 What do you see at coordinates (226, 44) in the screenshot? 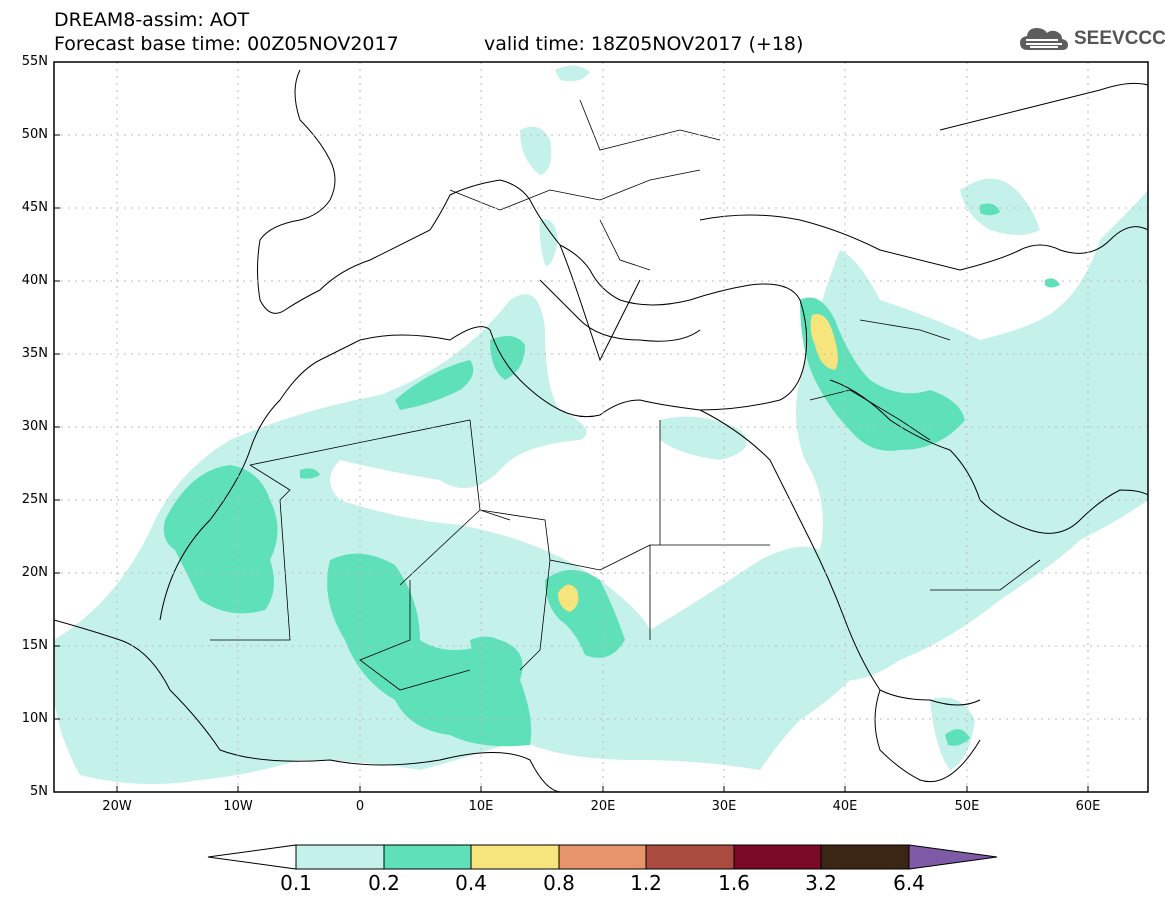
I see `forecast-base-time: Forecast base time: 00Z05NOV2017` at bounding box center [226, 44].